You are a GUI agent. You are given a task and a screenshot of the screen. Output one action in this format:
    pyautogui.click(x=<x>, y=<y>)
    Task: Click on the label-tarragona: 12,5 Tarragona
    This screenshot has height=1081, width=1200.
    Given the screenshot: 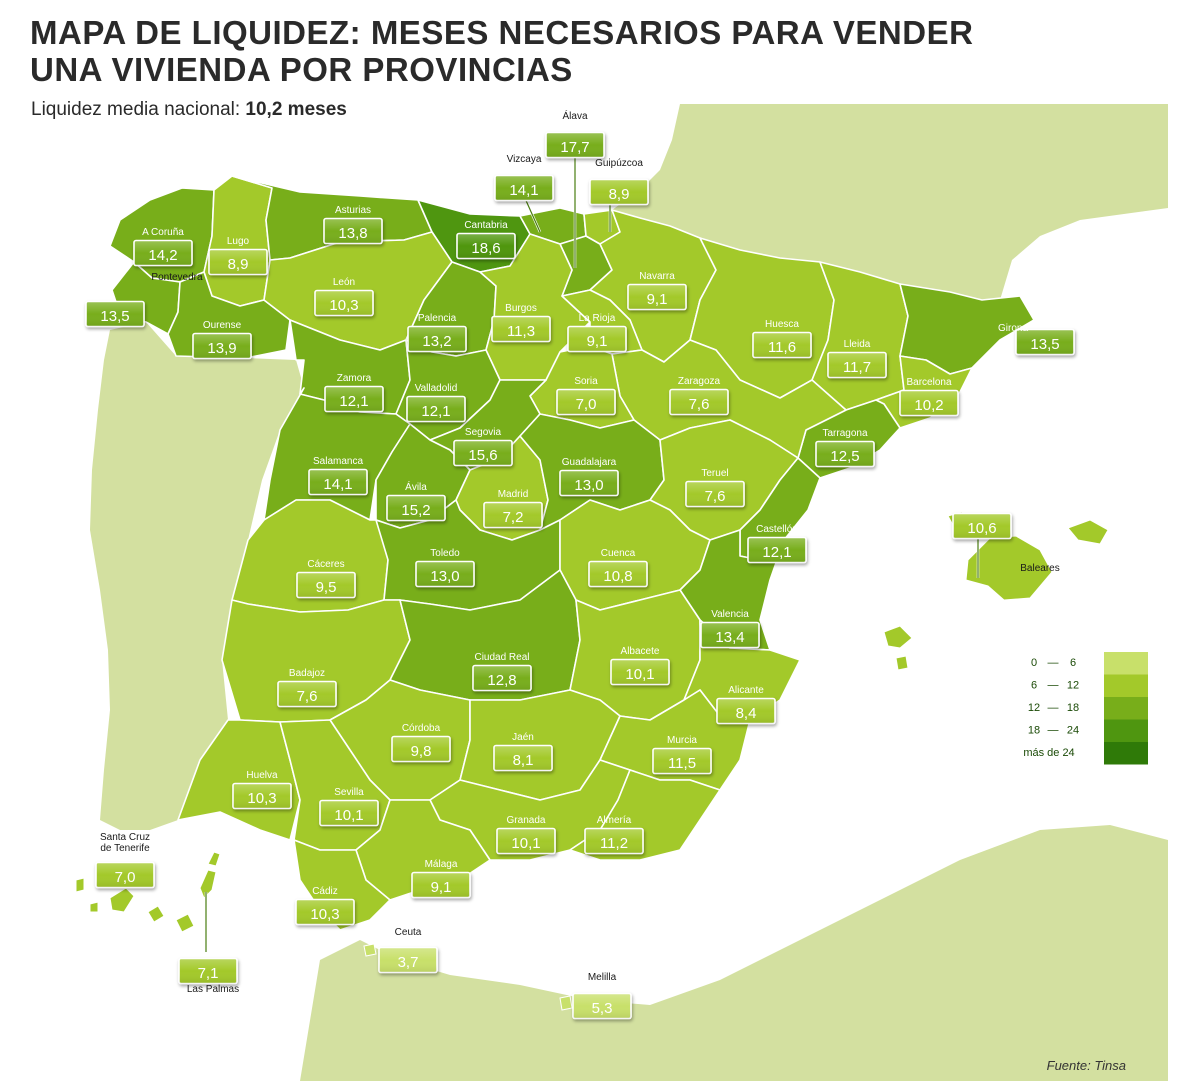 What is the action you would take?
    pyautogui.click(x=845, y=448)
    